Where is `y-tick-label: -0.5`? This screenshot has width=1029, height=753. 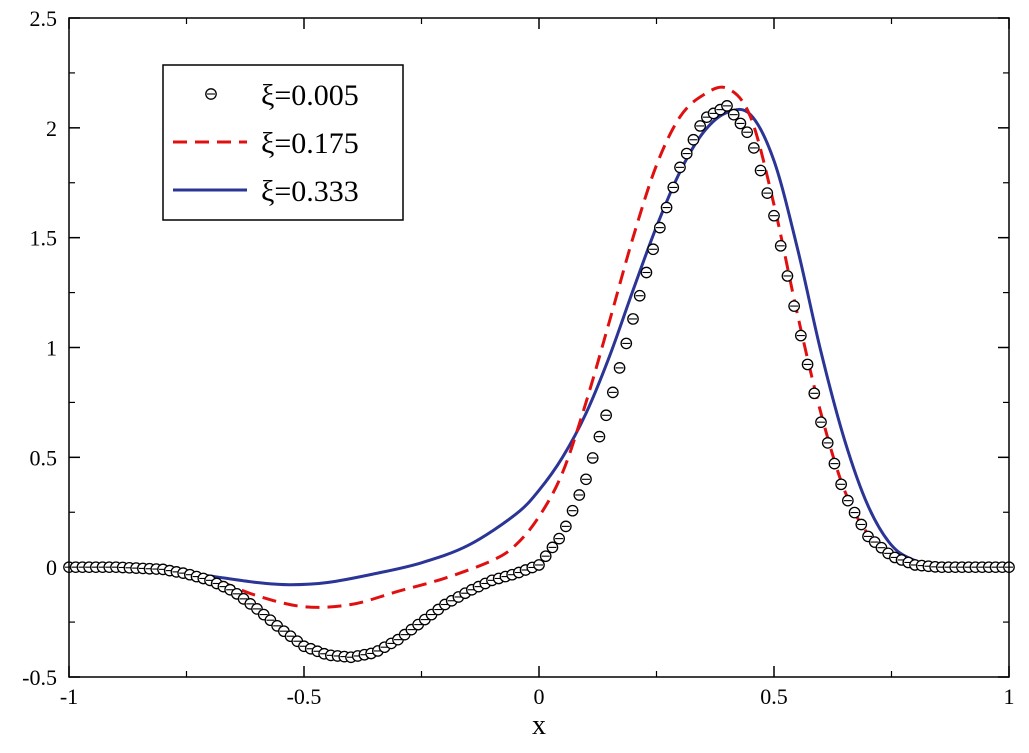 y-tick-label: -0.5 is located at coordinates (39, 677).